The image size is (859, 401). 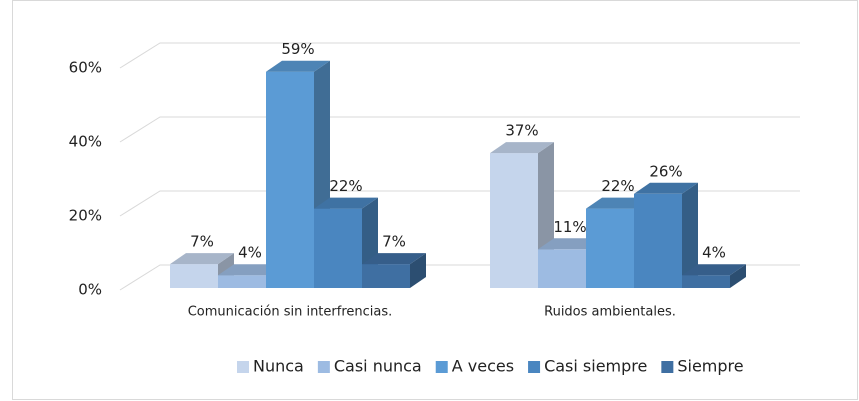 What do you see at coordinates (278, 366) in the screenshot?
I see `legend-label: Nunca` at bounding box center [278, 366].